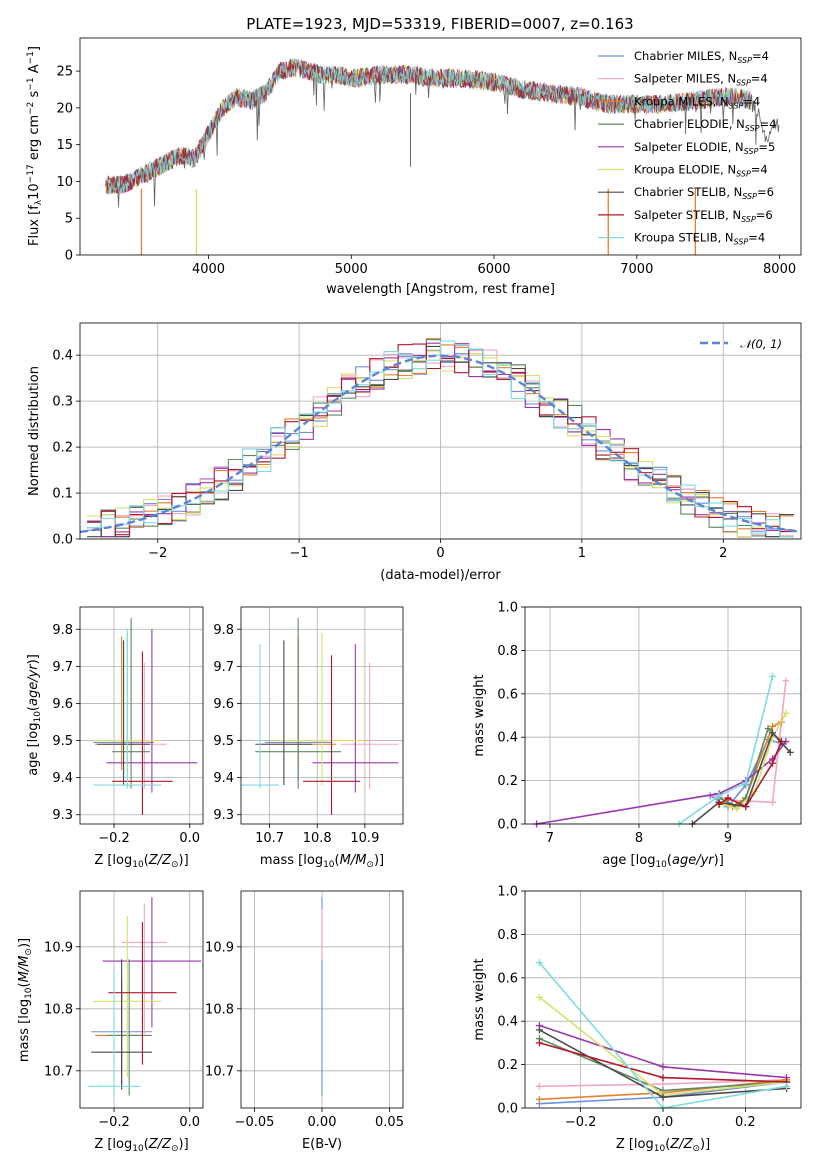 This screenshot has height=1174, width=819. I want to click on legend-label: Salpeter STELIB, NSSP=6, so click(703, 216).